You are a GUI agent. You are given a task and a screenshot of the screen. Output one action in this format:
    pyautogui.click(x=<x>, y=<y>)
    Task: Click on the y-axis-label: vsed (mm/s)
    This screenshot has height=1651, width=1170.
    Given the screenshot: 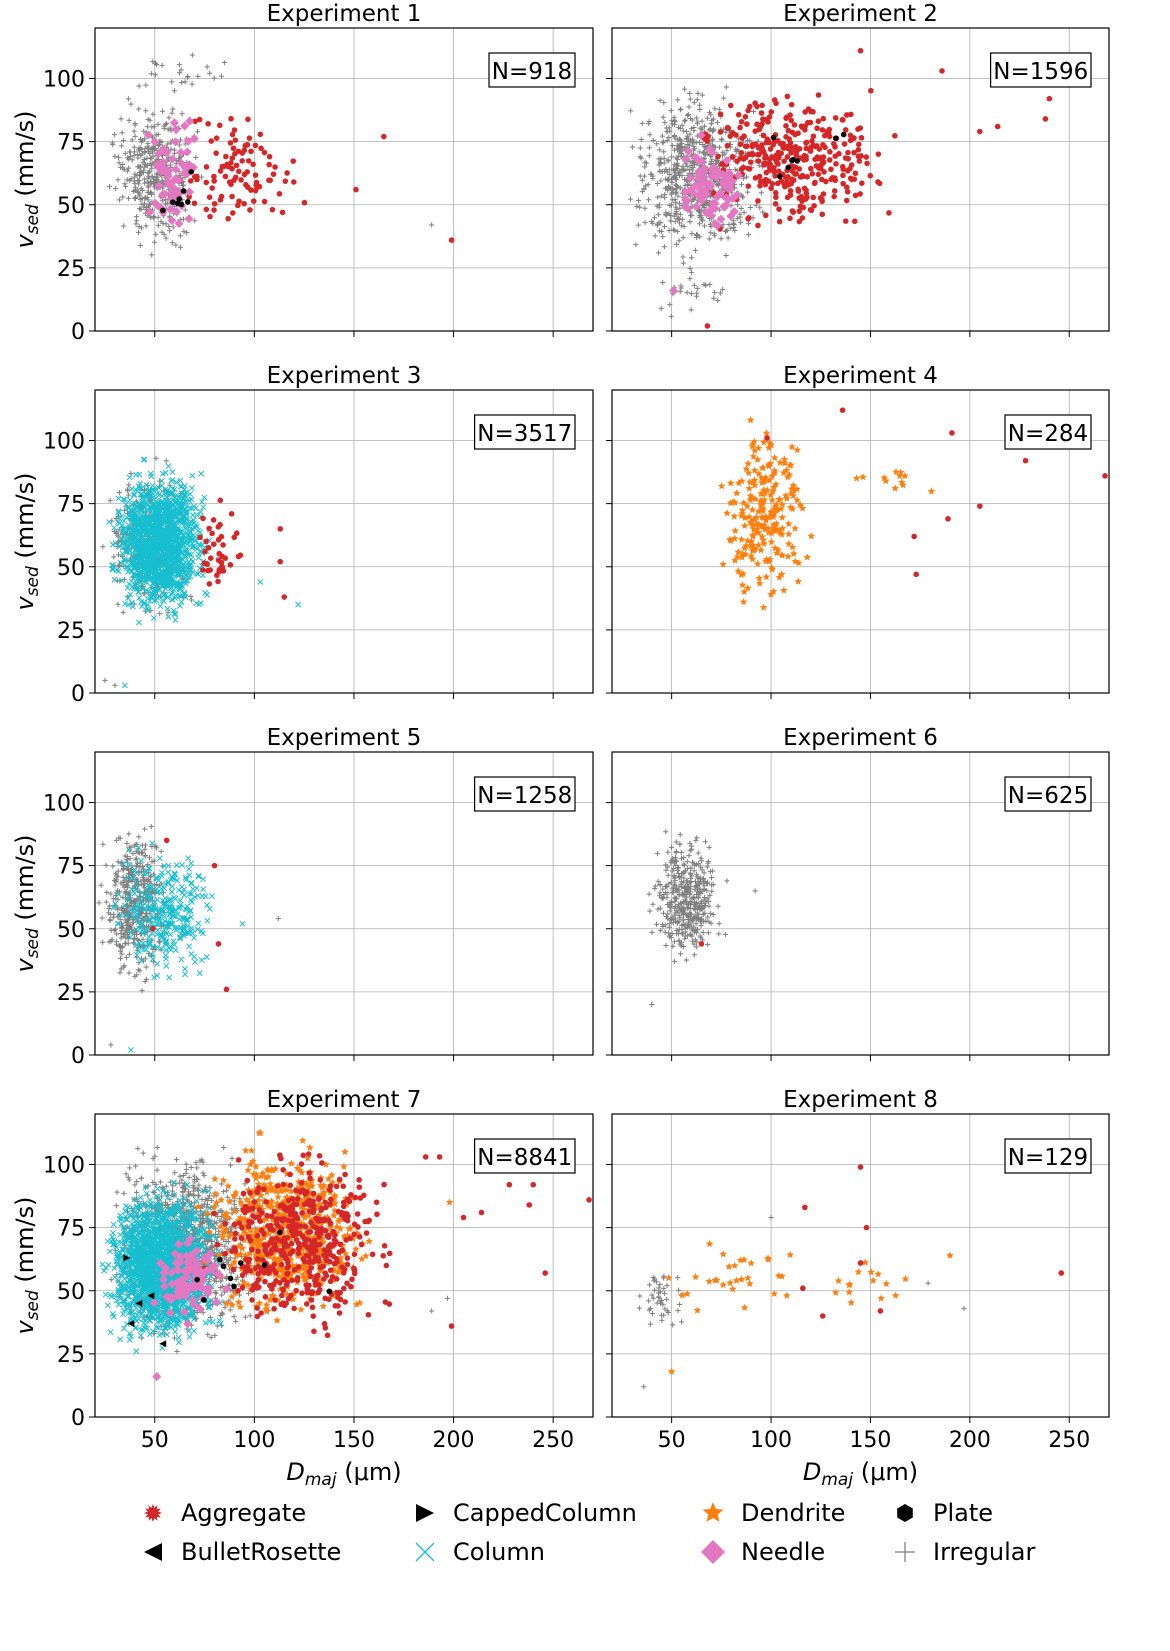 What is the action you would take?
    pyautogui.click(x=27, y=179)
    